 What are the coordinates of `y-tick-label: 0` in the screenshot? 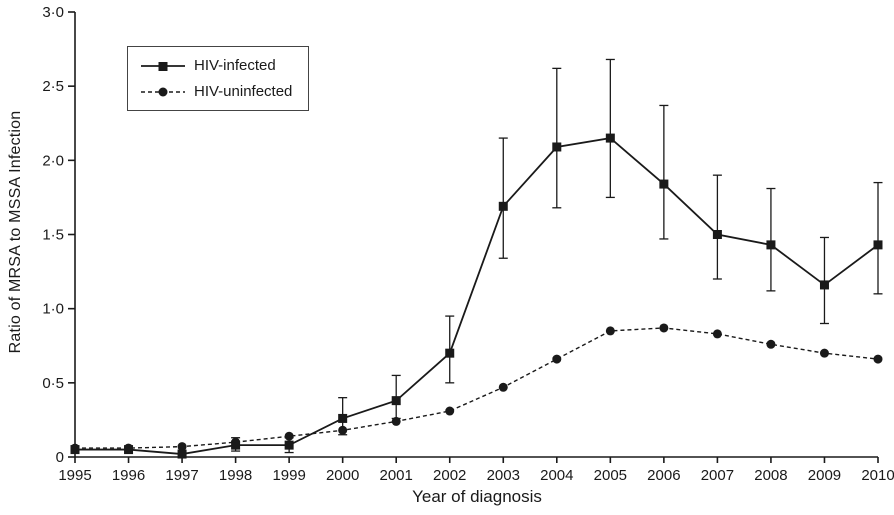 It's located at (60, 457).